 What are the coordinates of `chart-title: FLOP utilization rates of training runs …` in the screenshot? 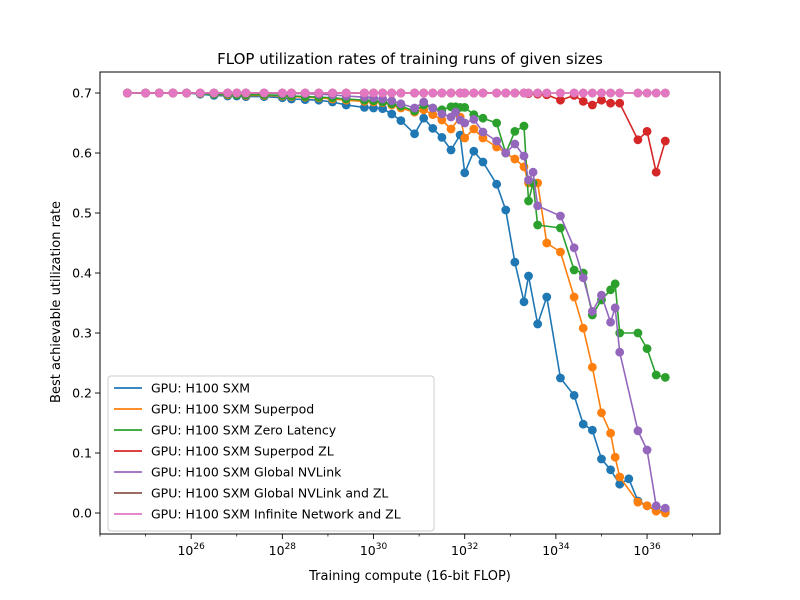 It's located at (410, 59).